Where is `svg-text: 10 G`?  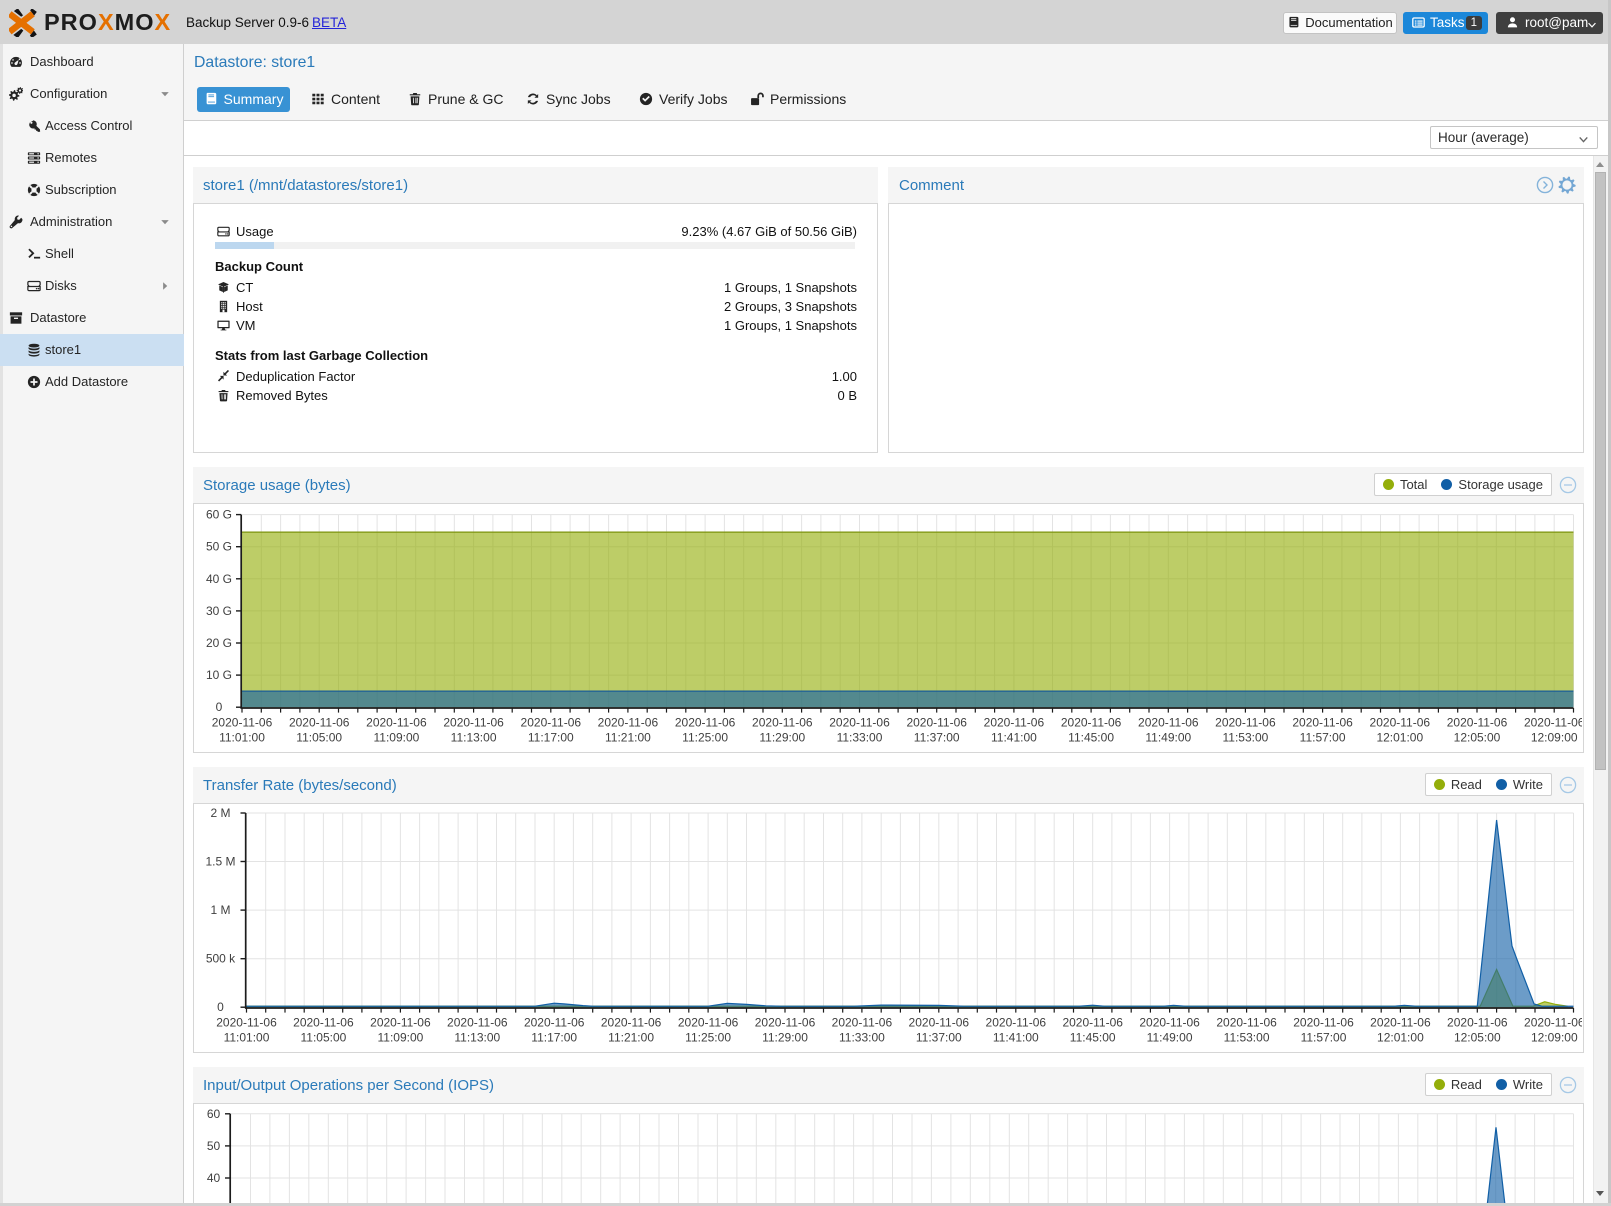 svg-text: 10 G is located at coordinates (219, 675).